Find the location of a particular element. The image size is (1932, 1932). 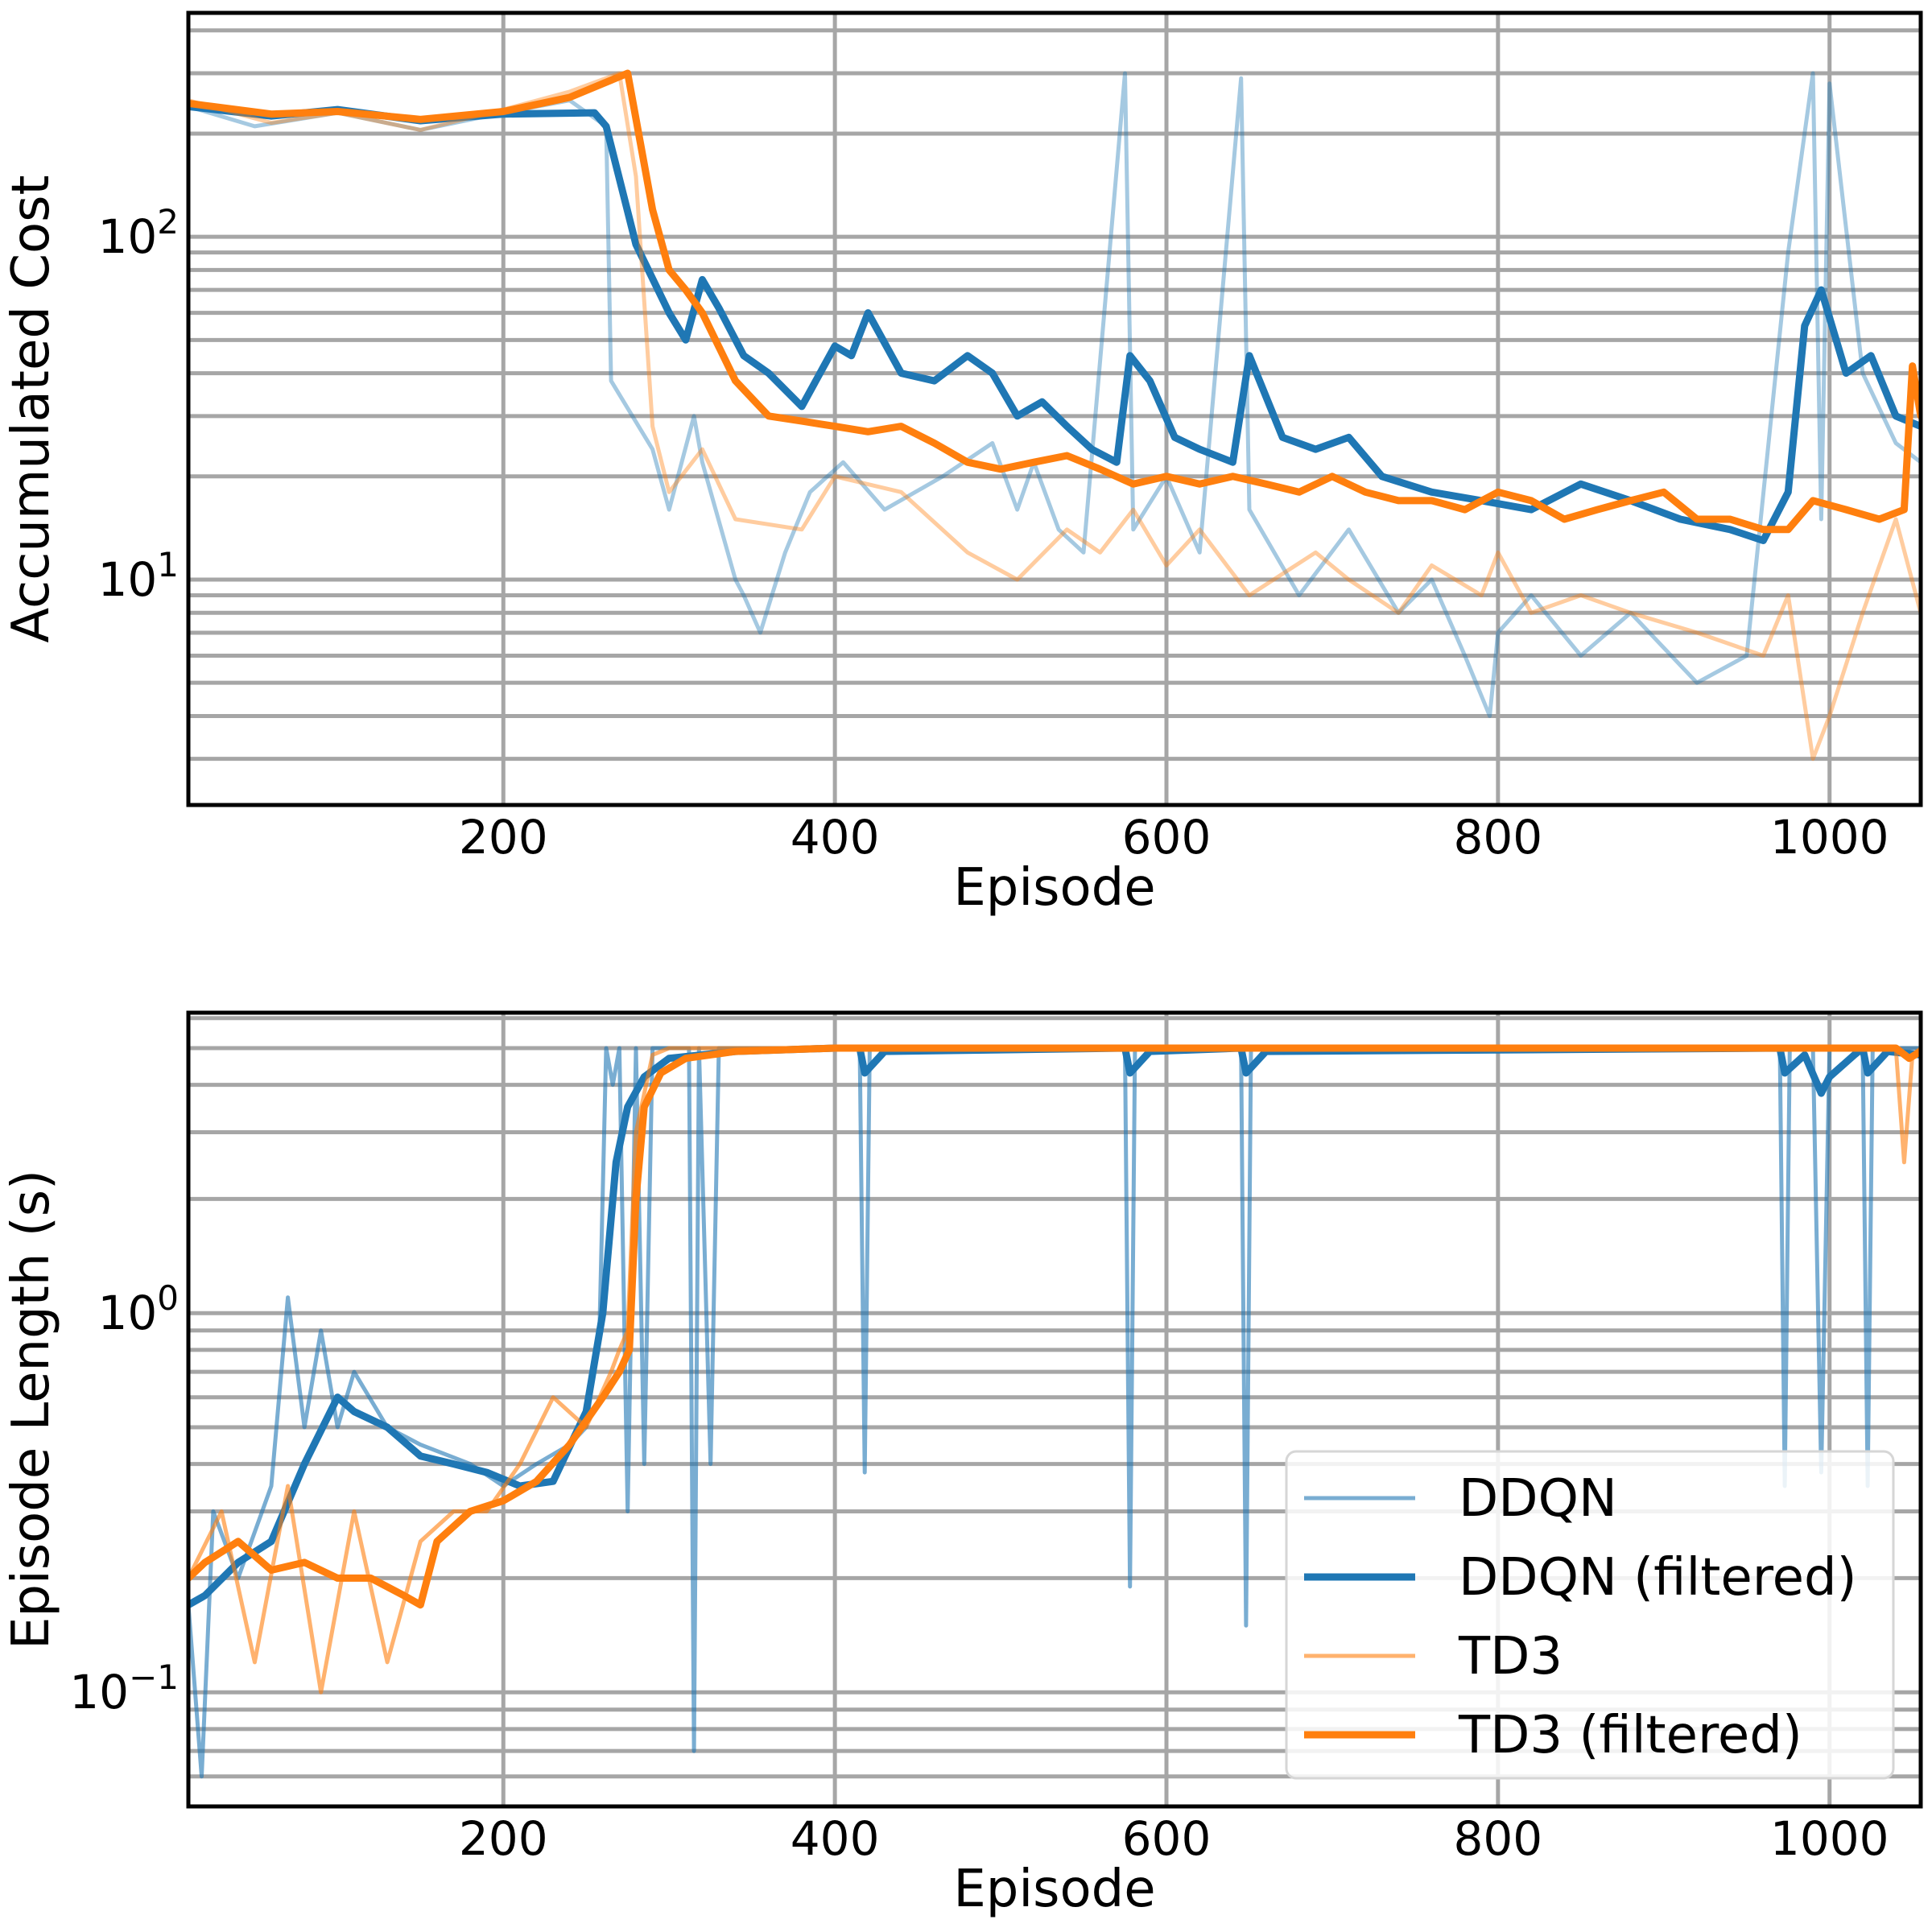

y-tick-label: 10⁰ is located at coordinates (138, 1309).